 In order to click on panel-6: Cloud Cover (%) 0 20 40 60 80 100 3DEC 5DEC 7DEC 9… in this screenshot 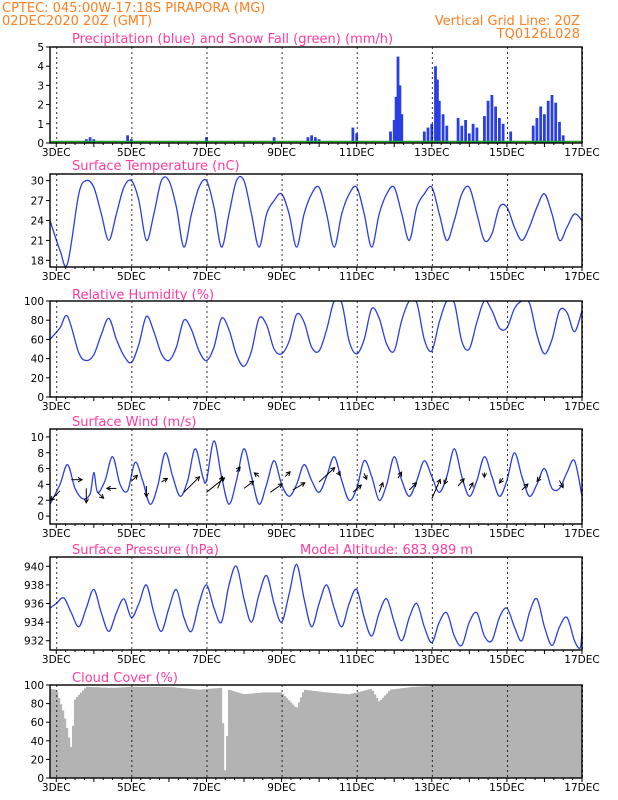, I will do `click(312, 732)`.